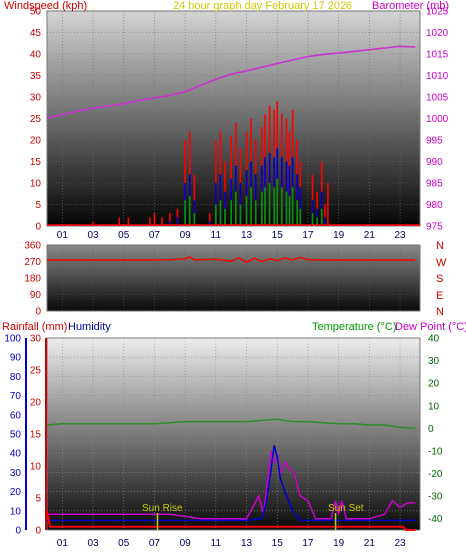  Describe the element at coordinates (437, 76) in the screenshot. I see `barometer-y-tick: 1010` at that location.